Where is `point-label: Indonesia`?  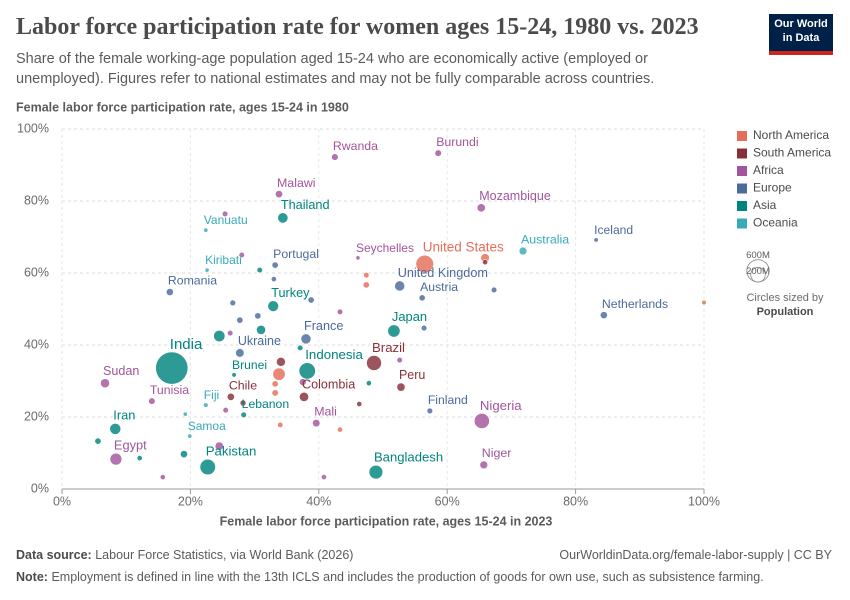
point-label: Indonesia is located at coordinates (334, 354).